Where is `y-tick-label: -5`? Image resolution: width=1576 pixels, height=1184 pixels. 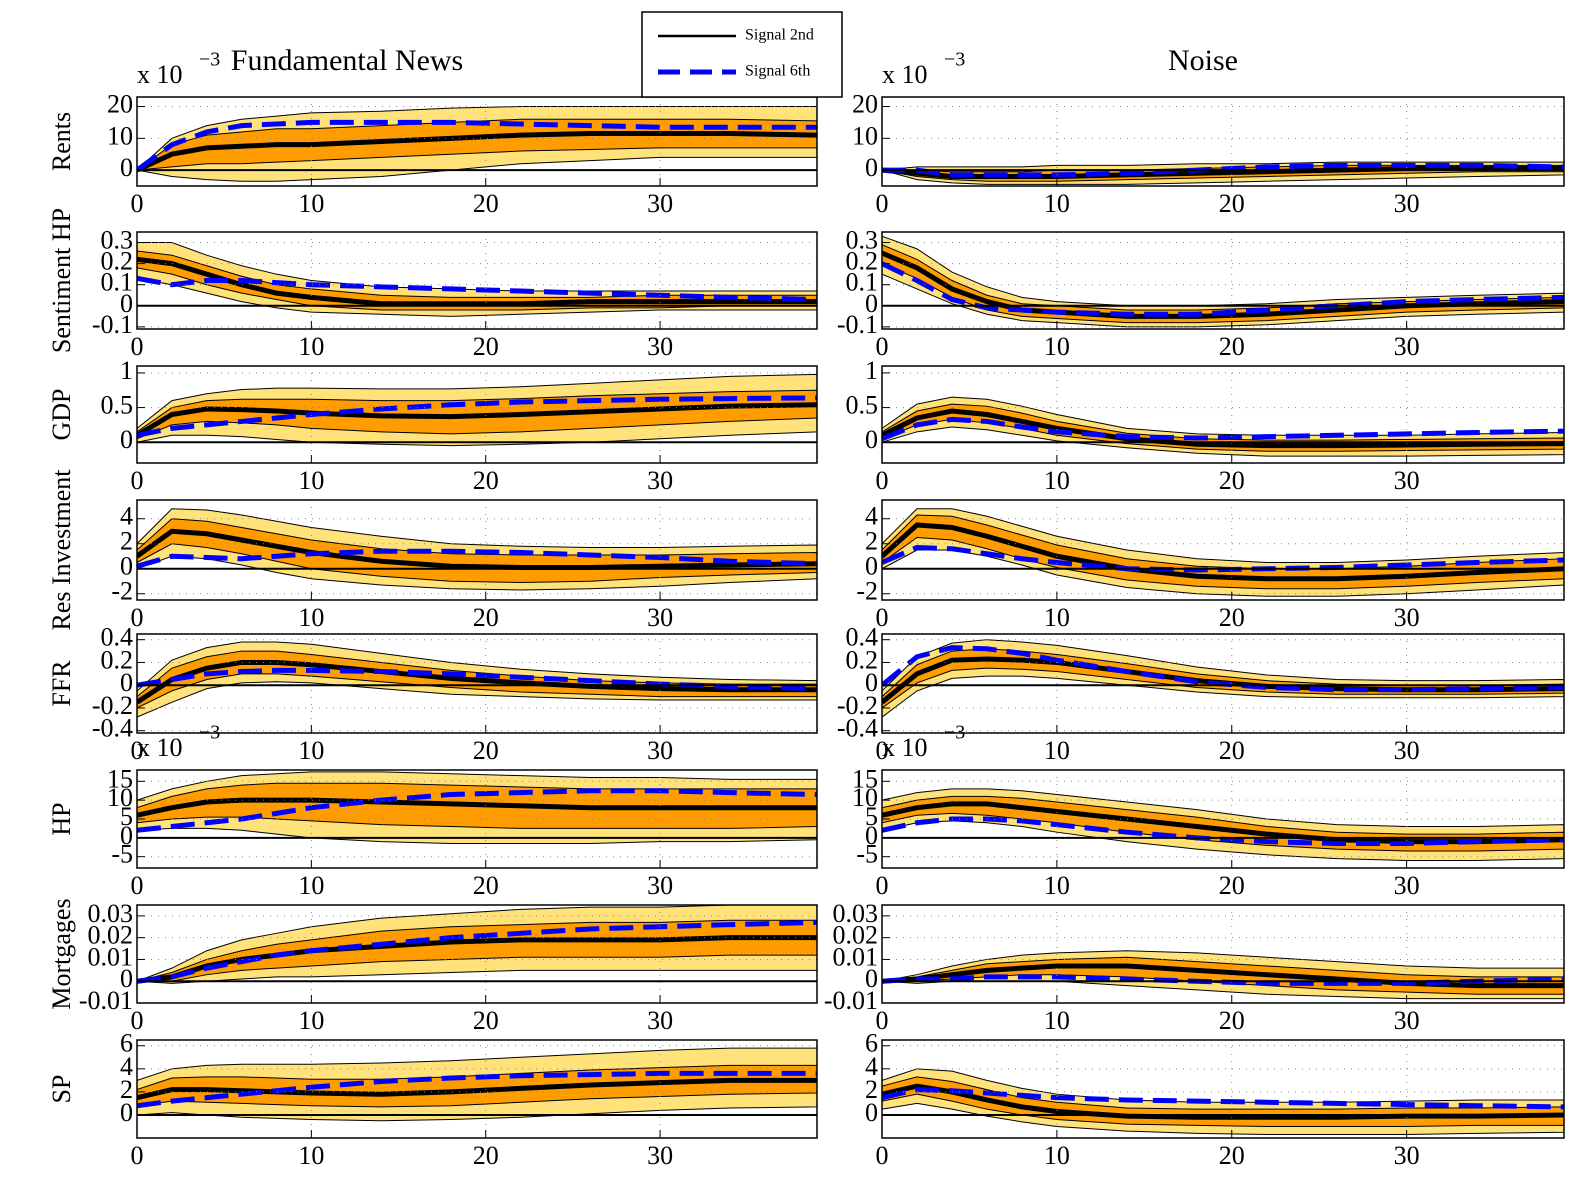
y-tick-label: -5 is located at coordinates (867, 854).